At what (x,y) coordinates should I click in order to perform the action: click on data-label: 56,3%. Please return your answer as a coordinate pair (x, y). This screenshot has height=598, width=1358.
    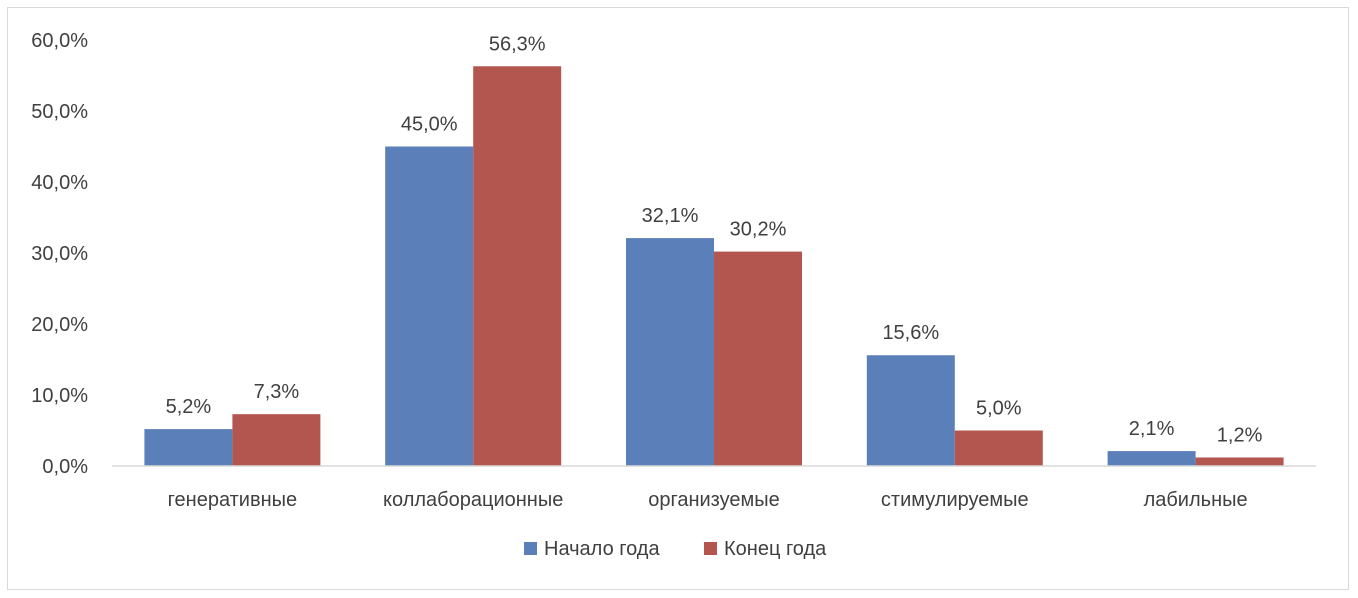
    Looking at the image, I should click on (517, 44).